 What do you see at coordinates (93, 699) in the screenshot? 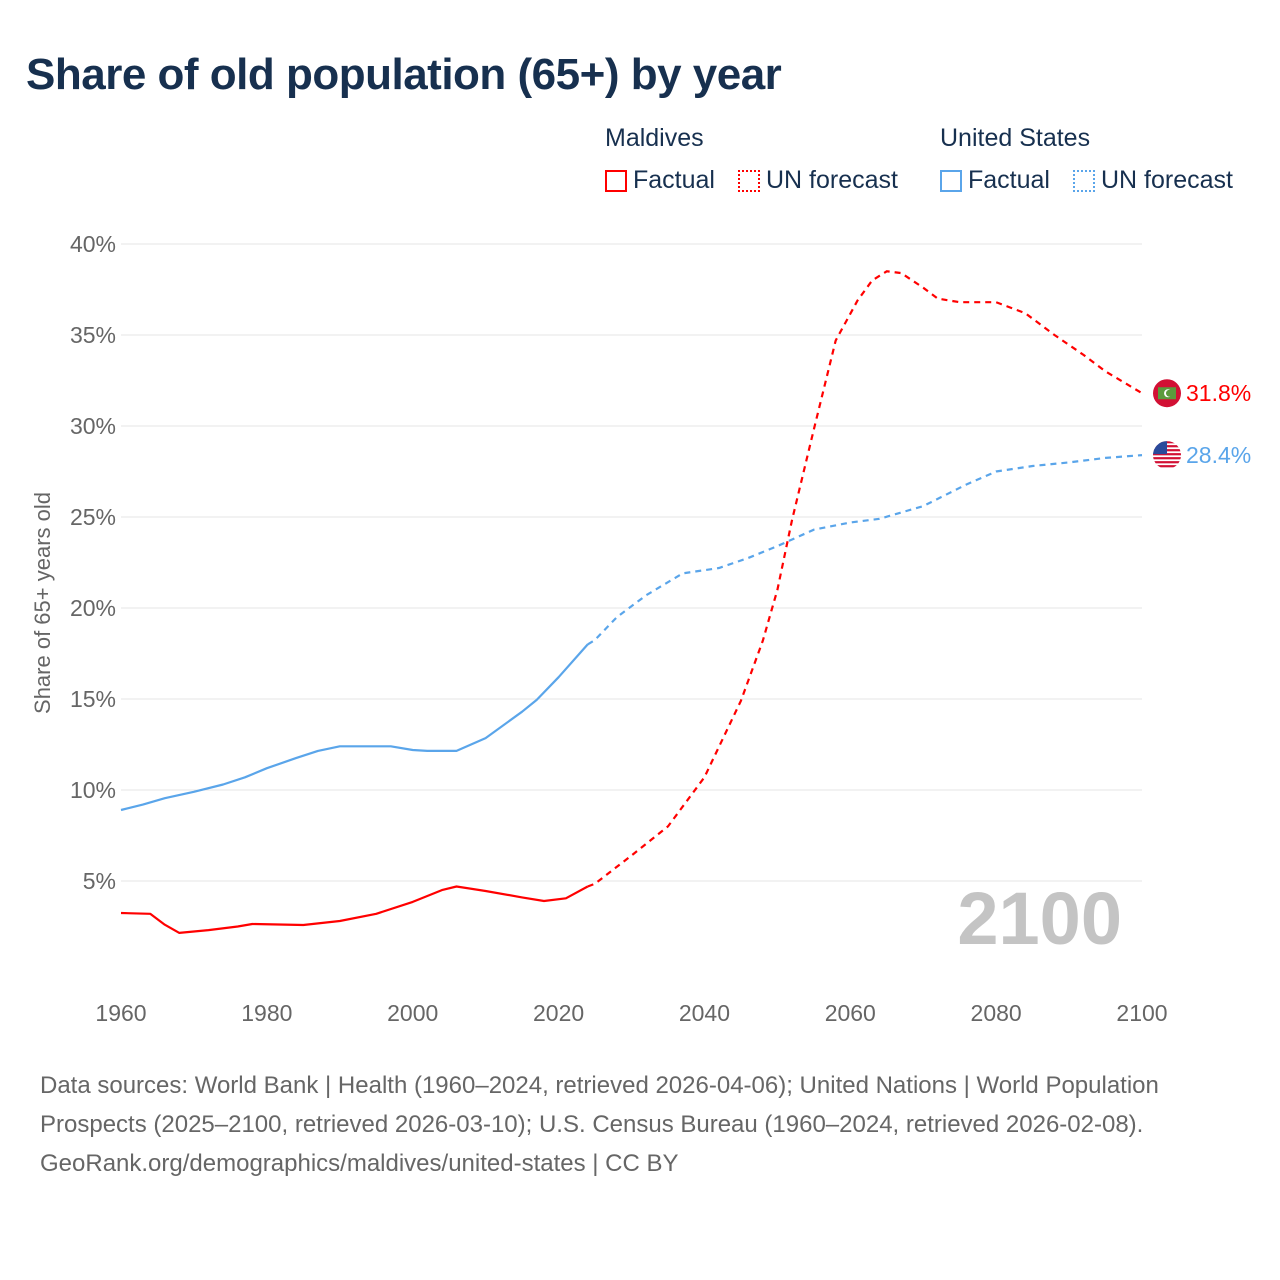
I see `y-tick-label: 15%` at bounding box center [93, 699].